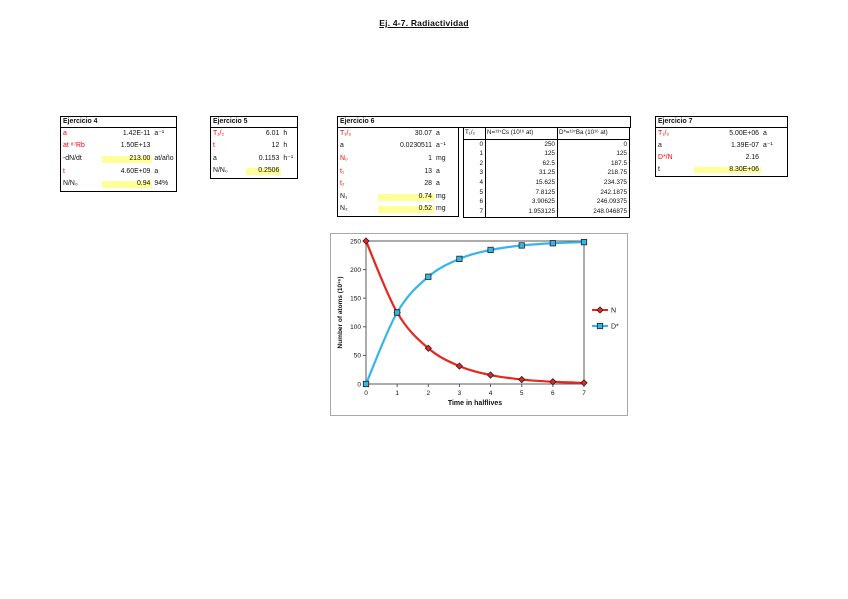 The image size is (848, 599). I want to click on svg-text: Number of atoms (10¹⁶), so click(340, 313).